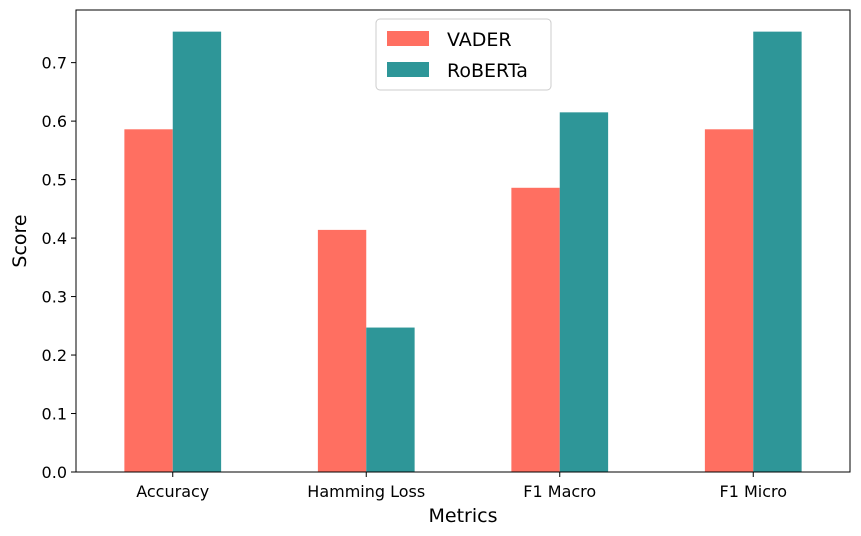 The width and height of the screenshot is (861, 536). I want to click on y-axis: 0.0 0.1 0.2 0.3 0.4 0.5 0.6 0.7, so click(59, 268).